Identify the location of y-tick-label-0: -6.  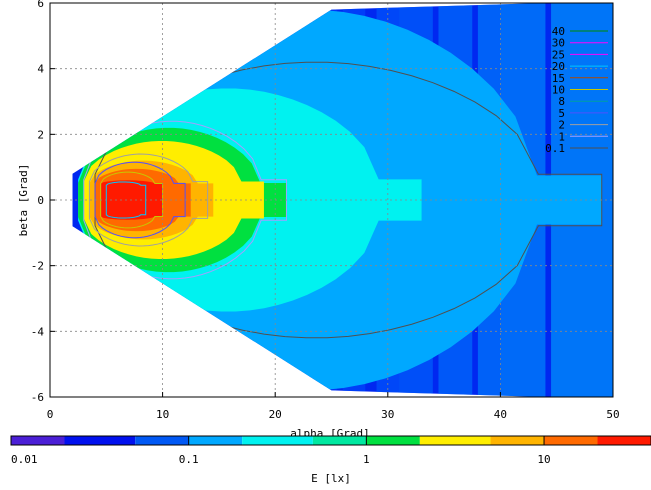
(37, 397).